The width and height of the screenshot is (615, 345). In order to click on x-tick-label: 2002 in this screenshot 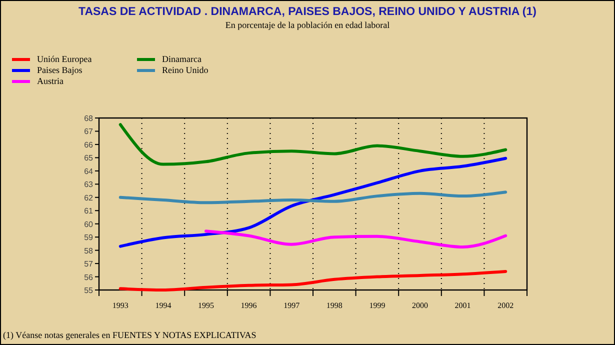, I will do `click(506, 305)`.